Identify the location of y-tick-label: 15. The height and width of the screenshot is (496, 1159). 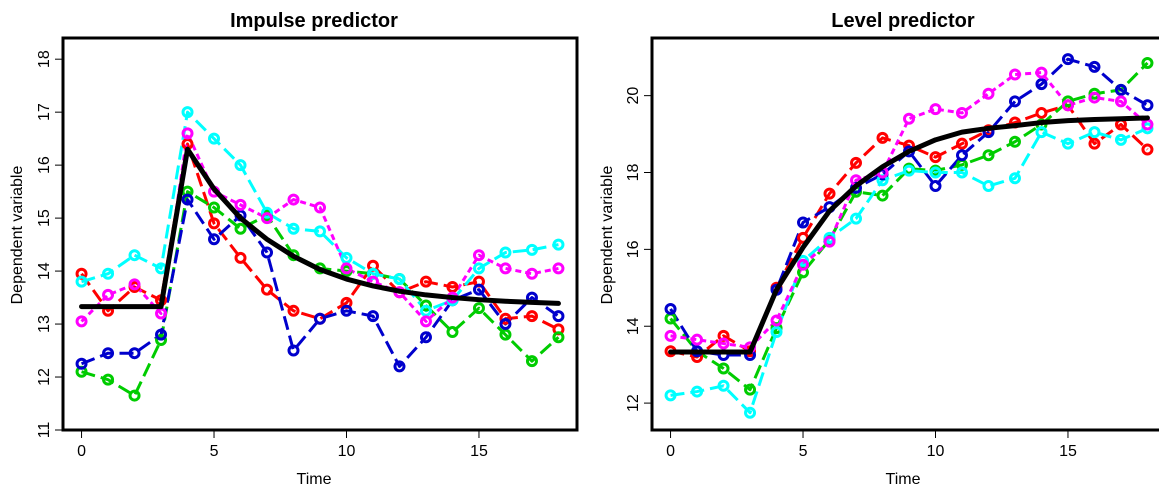
(44, 218).